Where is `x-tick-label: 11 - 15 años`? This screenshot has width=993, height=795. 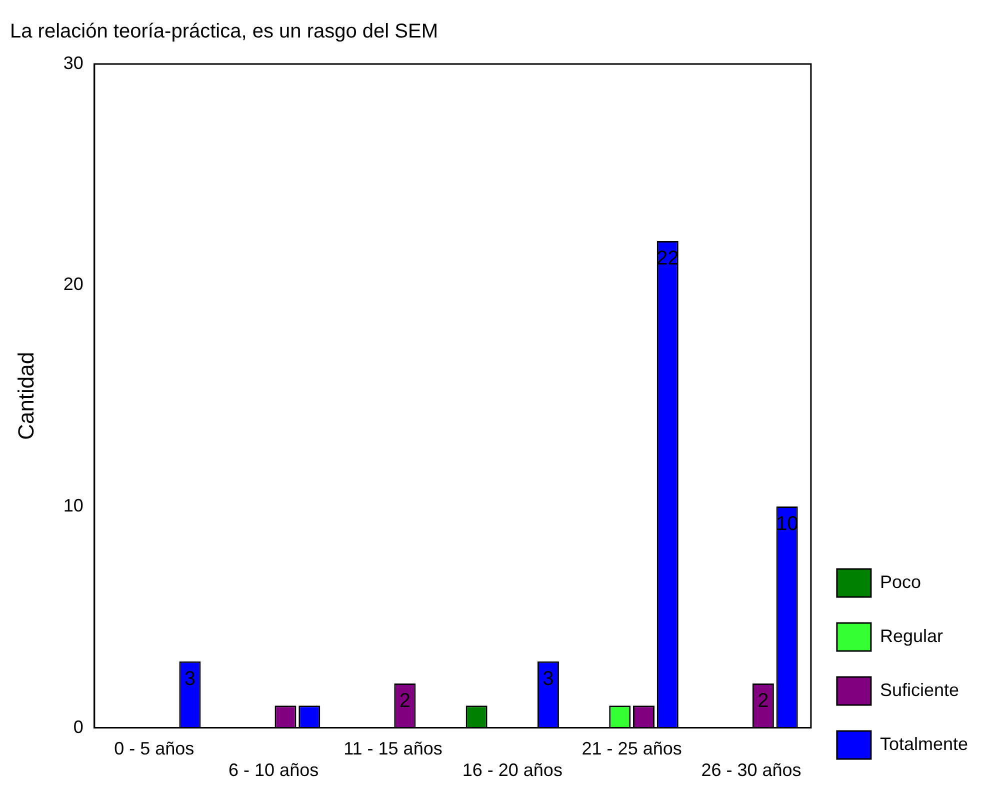 x-tick-label: 11 - 15 años is located at coordinates (393, 748).